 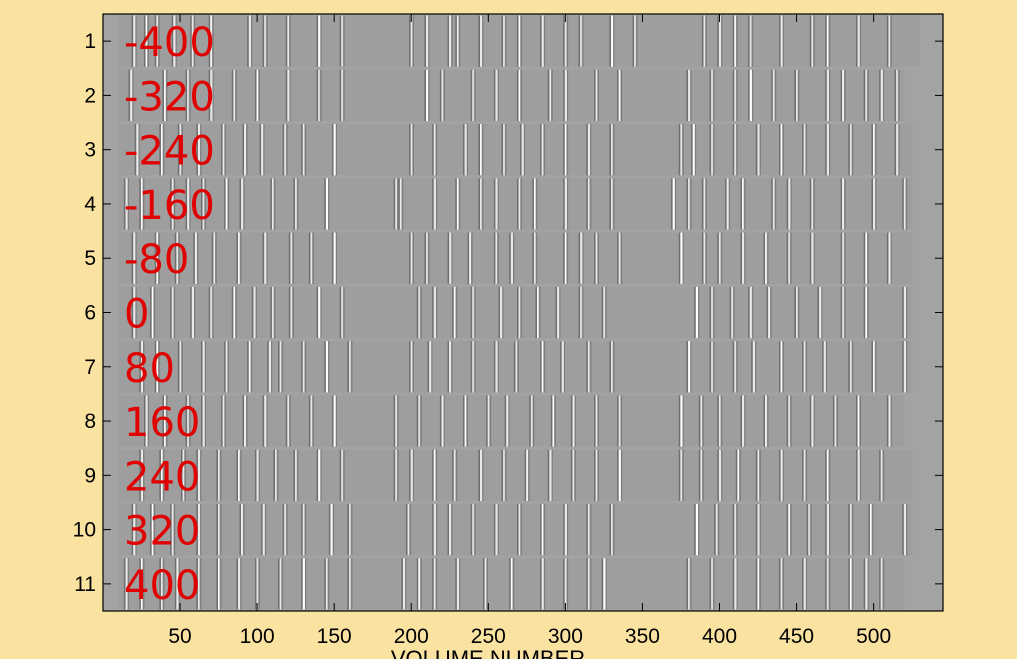 What do you see at coordinates (162, 586) in the screenshot?
I see `row-offset-label: 400` at bounding box center [162, 586].